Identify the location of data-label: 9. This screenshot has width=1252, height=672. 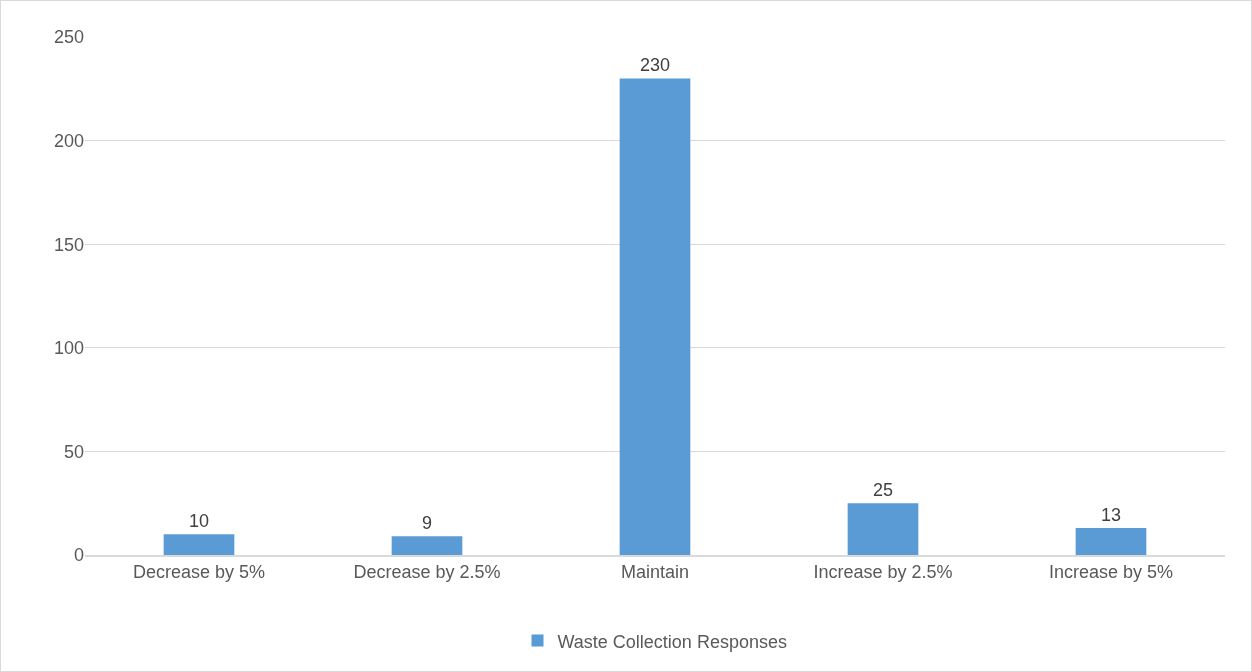
(427, 523).